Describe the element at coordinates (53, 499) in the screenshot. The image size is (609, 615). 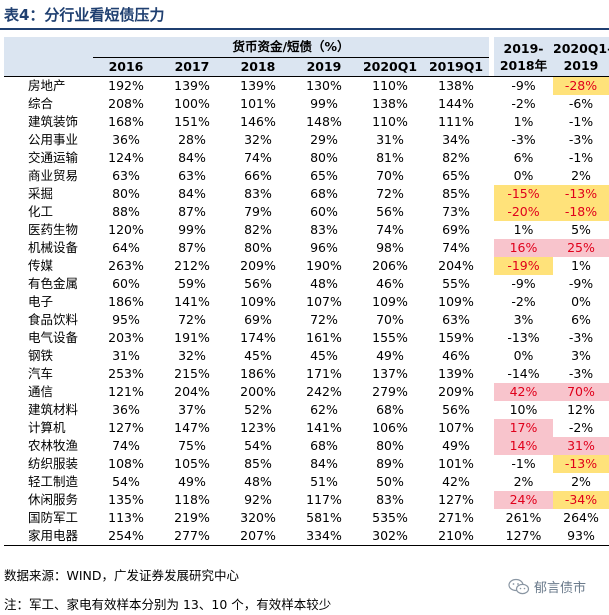
I see `industry-name: 休闲服务` at that location.